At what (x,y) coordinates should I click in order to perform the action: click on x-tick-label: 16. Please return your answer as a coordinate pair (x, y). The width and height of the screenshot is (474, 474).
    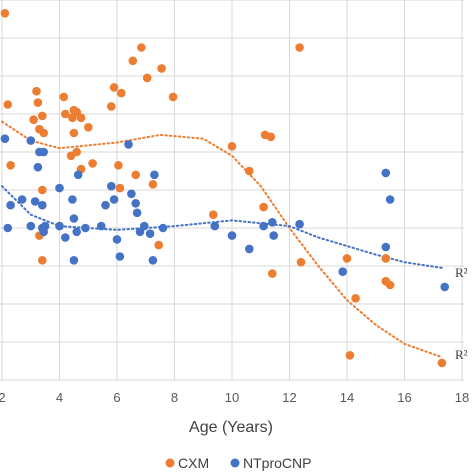
    Looking at the image, I should click on (404, 397).